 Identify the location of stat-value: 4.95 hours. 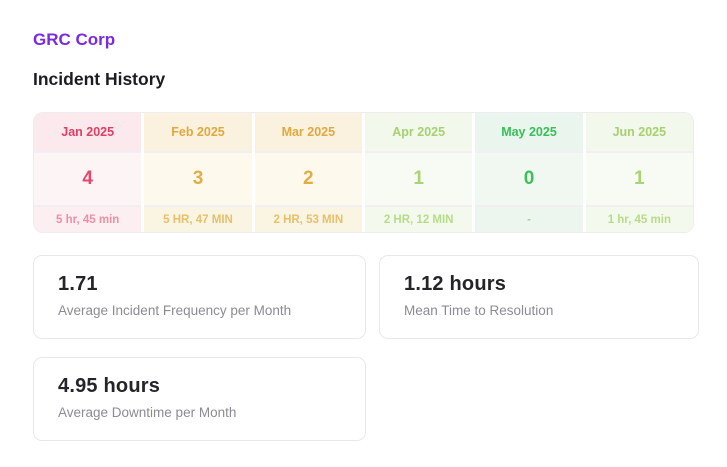
(109, 386).